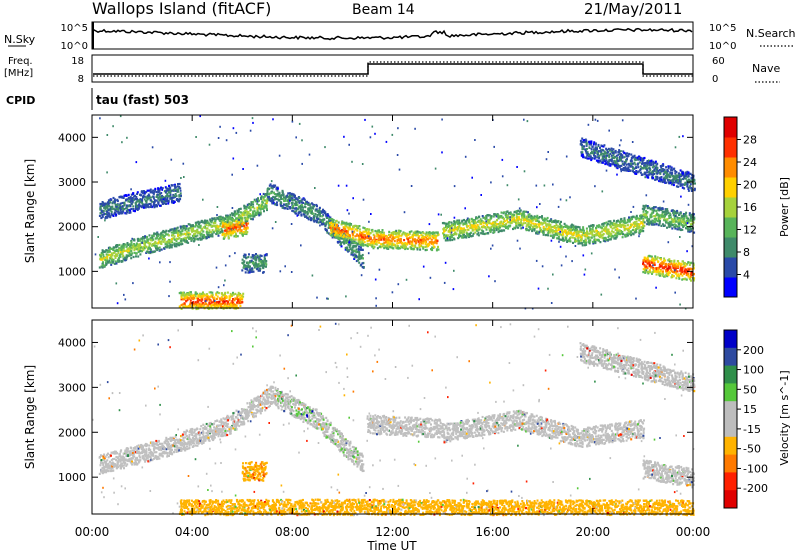 The height and width of the screenshot is (554, 800). Describe the element at coordinates (715, 79) in the screenshot. I see `nave-tick-bottom: 0` at that location.